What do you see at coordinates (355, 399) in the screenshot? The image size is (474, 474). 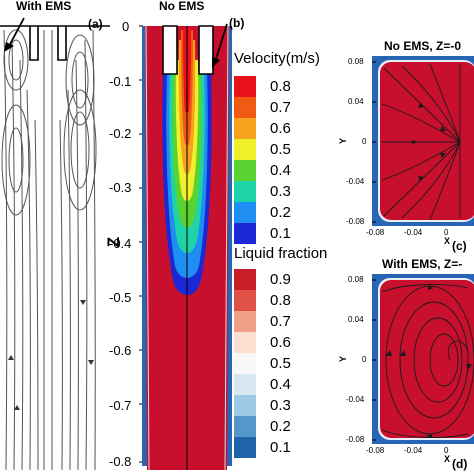 I see `panel-d-ytick: -0.04` at bounding box center [355, 399].